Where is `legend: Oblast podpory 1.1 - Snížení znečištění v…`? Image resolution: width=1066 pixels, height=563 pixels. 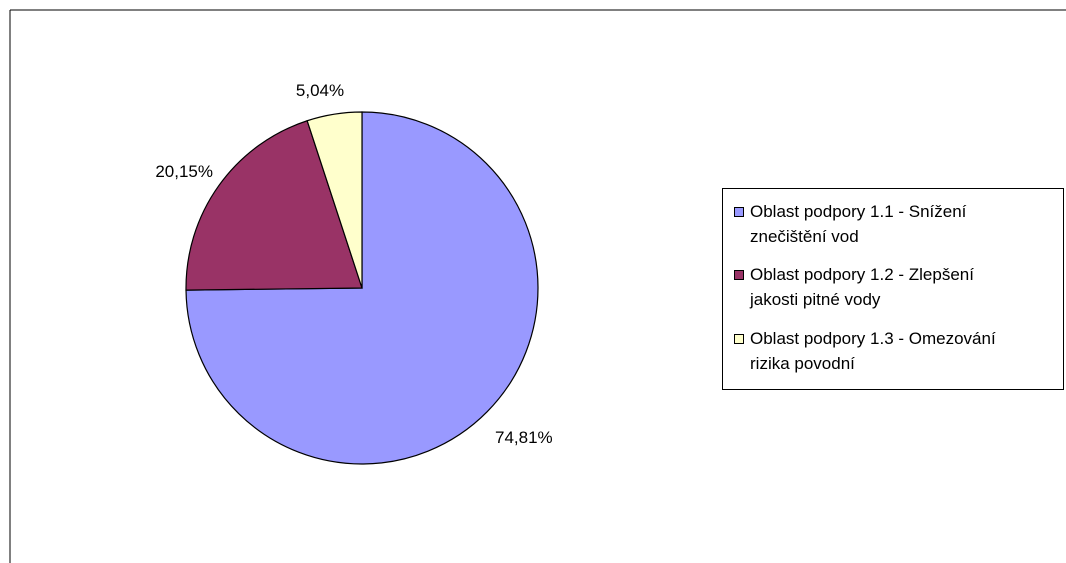 legend: Oblast podpory 1.1 - Snížení znečištění v… is located at coordinates (893, 289).